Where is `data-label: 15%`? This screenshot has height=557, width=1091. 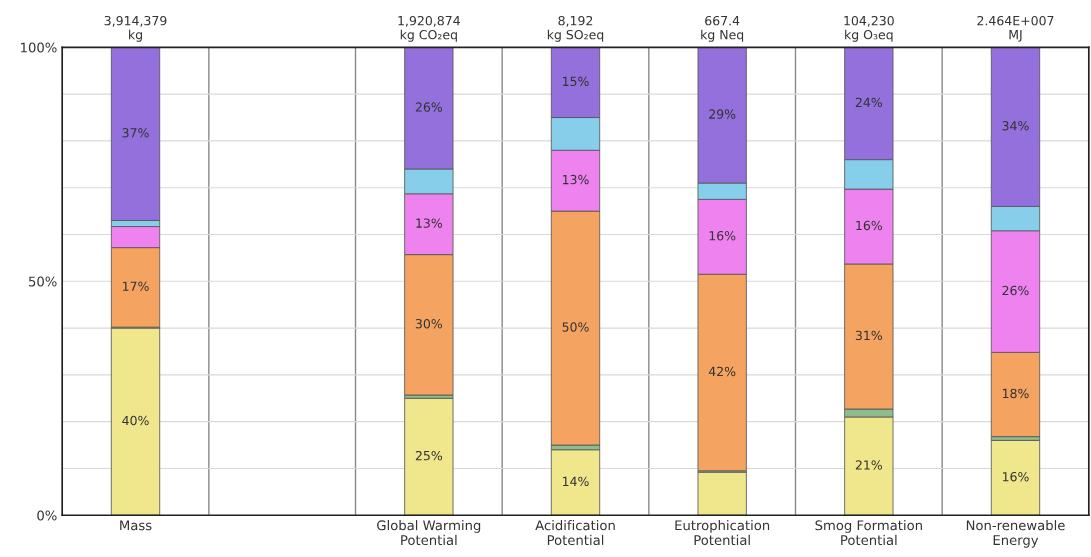
data-label: 15% is located at coordinates (575, 81).